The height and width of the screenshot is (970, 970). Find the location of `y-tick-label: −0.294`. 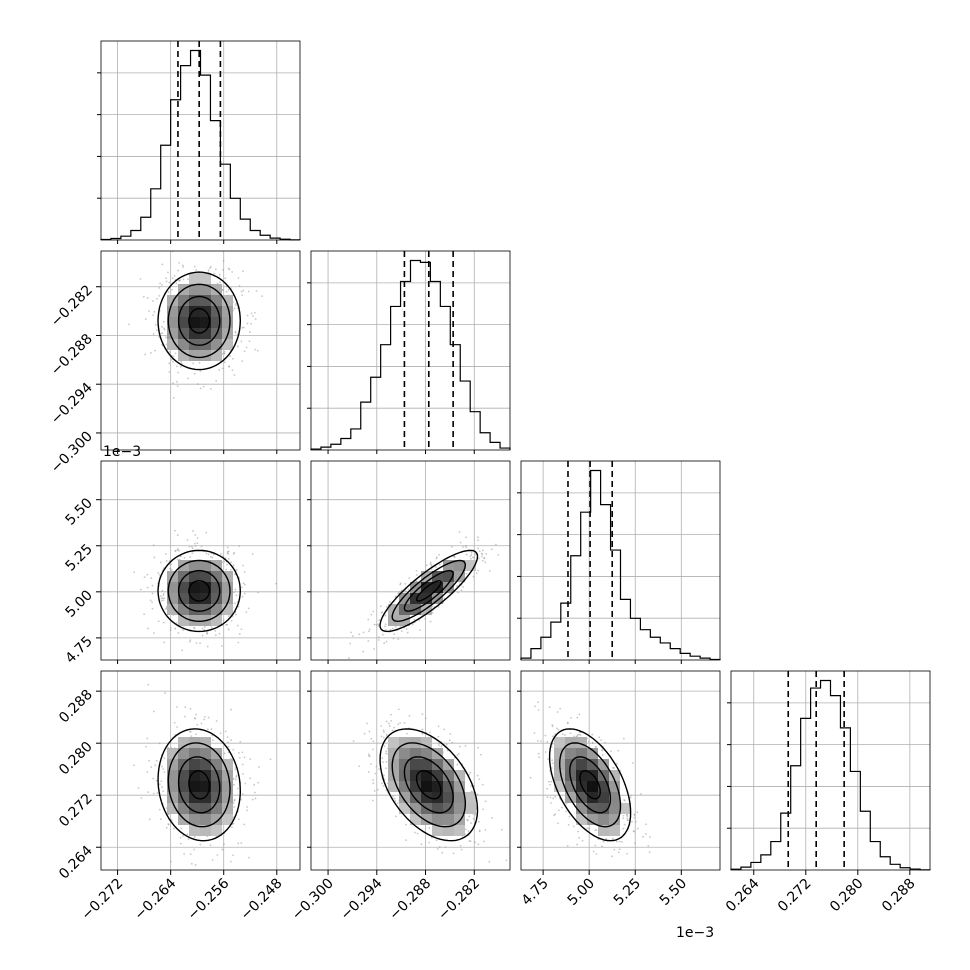

y-tick-label: −0.294 is located at coordinates (72, 404).